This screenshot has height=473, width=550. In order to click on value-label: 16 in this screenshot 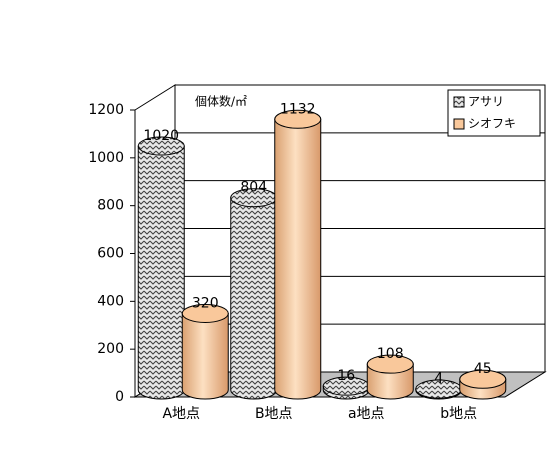, I will do `click(346, 376)`.